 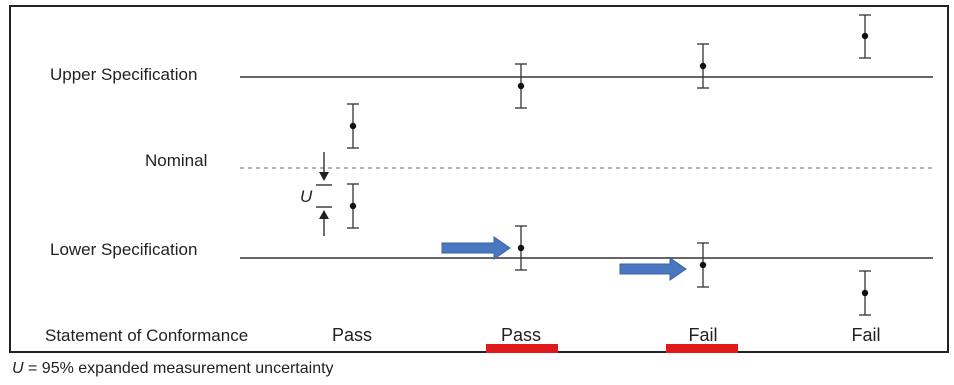 What do you see at coordinates (306, 196) in the screenshot?
I see `uncertainty-symbol: U` at bounding box center [306, 196].